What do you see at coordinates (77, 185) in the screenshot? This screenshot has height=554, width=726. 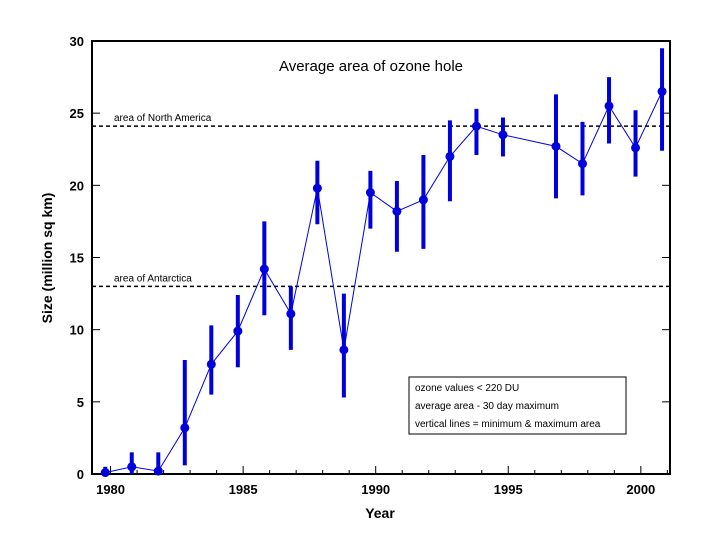 I see `y-tick-label: 20` at bounding box center [77, 185].